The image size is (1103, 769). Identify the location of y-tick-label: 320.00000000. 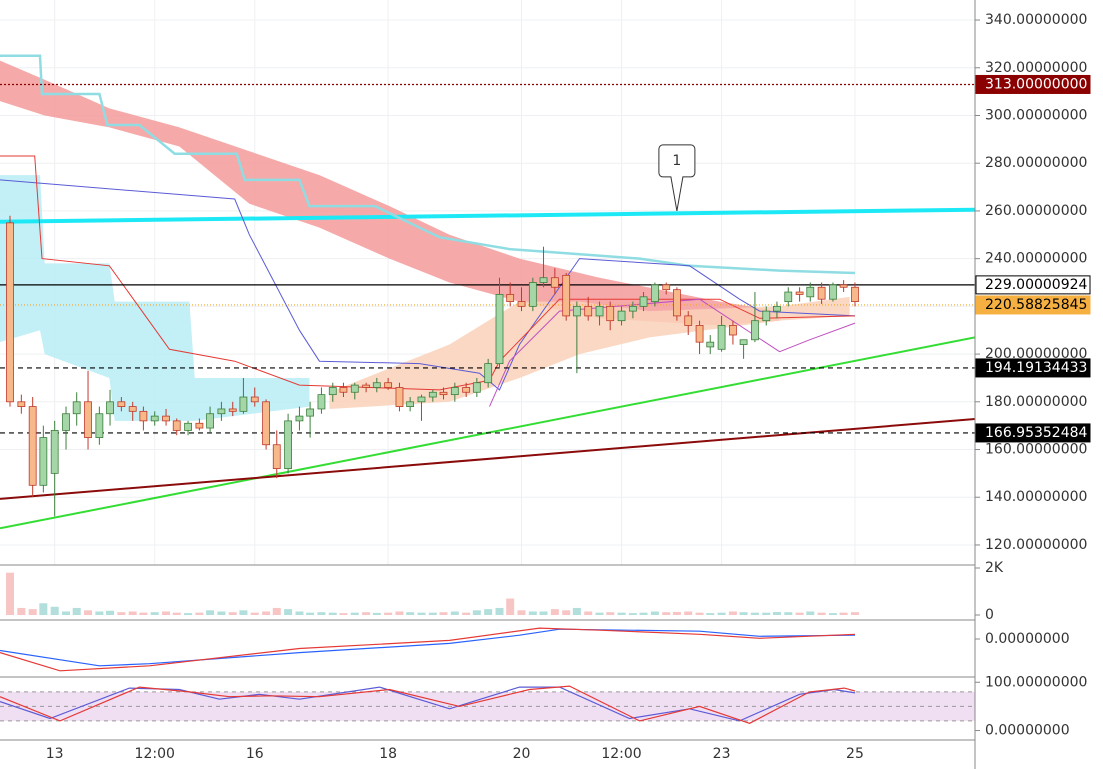
(1036, 68).